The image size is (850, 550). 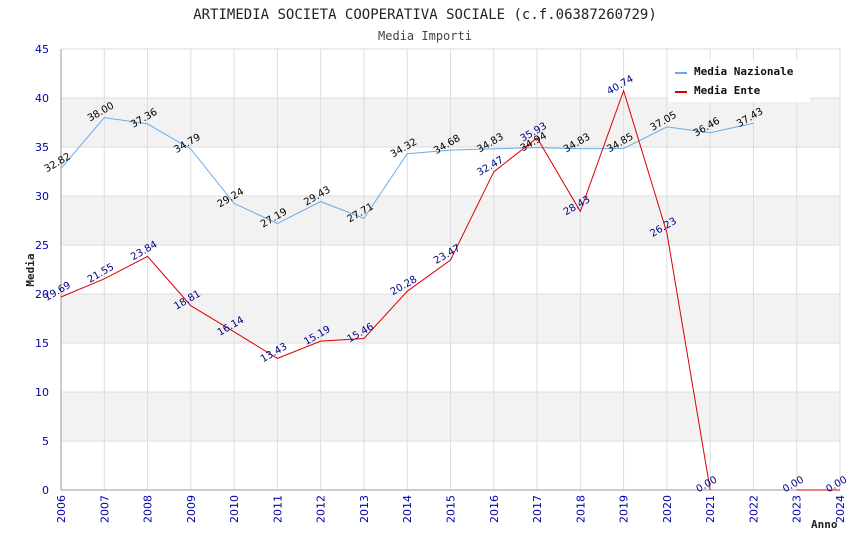 What do you see at coordinates (42, 392) in the screenshot?
I see `y-tick-label: 10` at bounding box center [42, 392].